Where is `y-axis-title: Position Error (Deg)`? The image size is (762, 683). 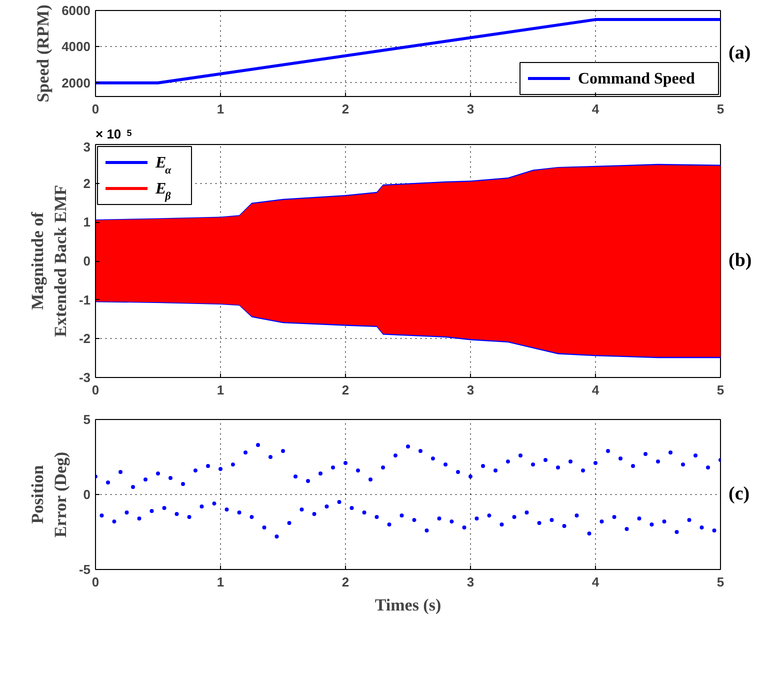
y-axis-title: Position Error (Deg) is located at coordinates (49, 495).